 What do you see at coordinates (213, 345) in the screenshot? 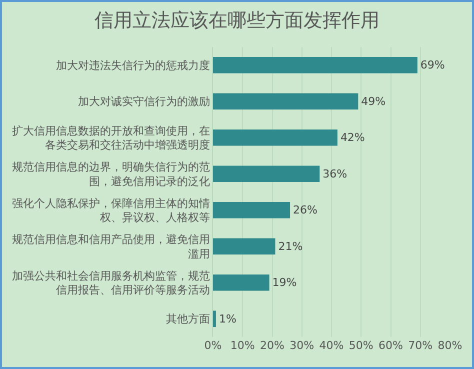
I see `x-tick-label: 0%` at bounding box center [213, 345].